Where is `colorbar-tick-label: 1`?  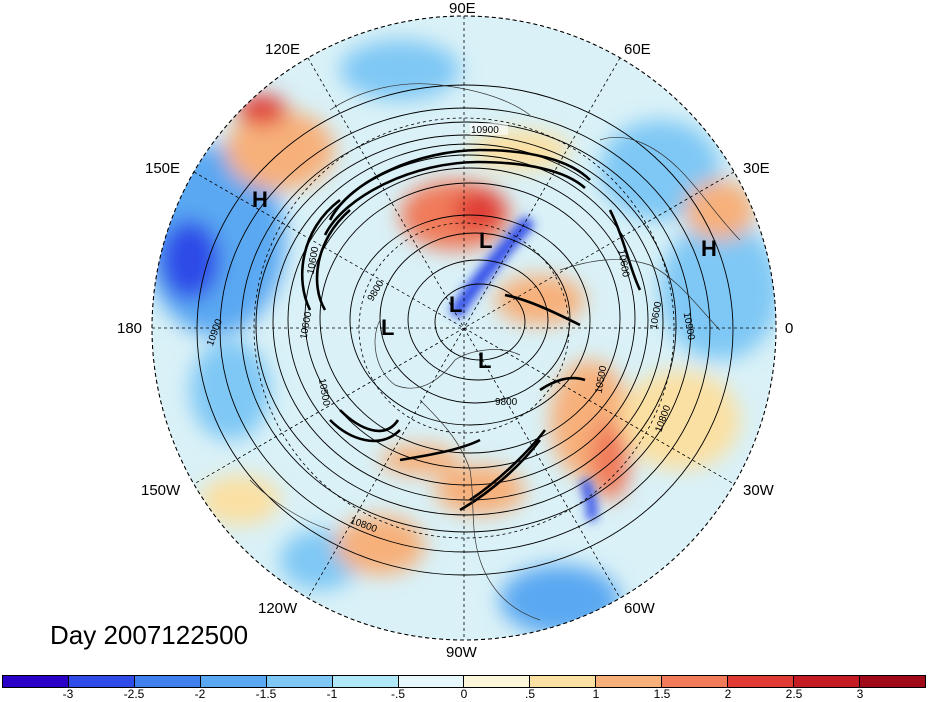
colorbar-tick-label: 1 is located at coordinates (596, 694).